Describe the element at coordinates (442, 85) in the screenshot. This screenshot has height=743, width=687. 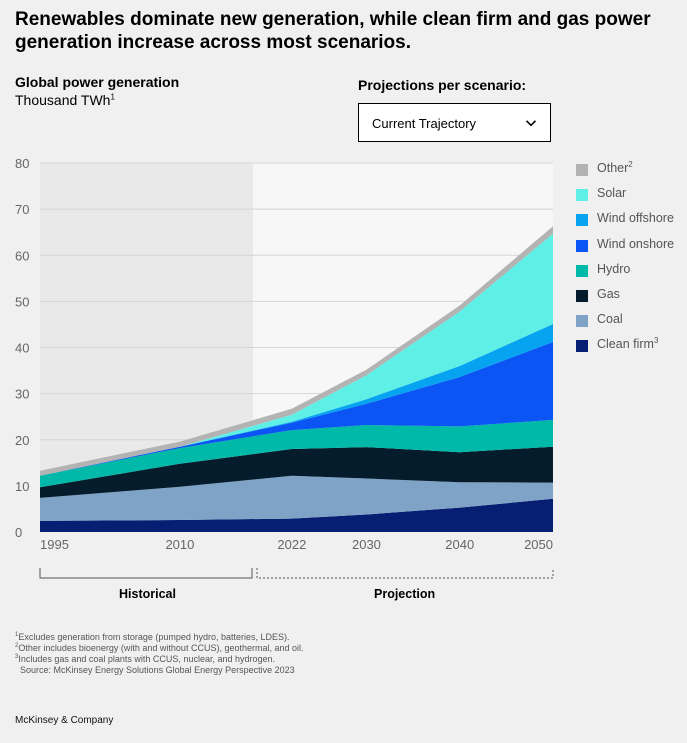
I see `scenario-selector-label: Projections per scenario:` at that location.